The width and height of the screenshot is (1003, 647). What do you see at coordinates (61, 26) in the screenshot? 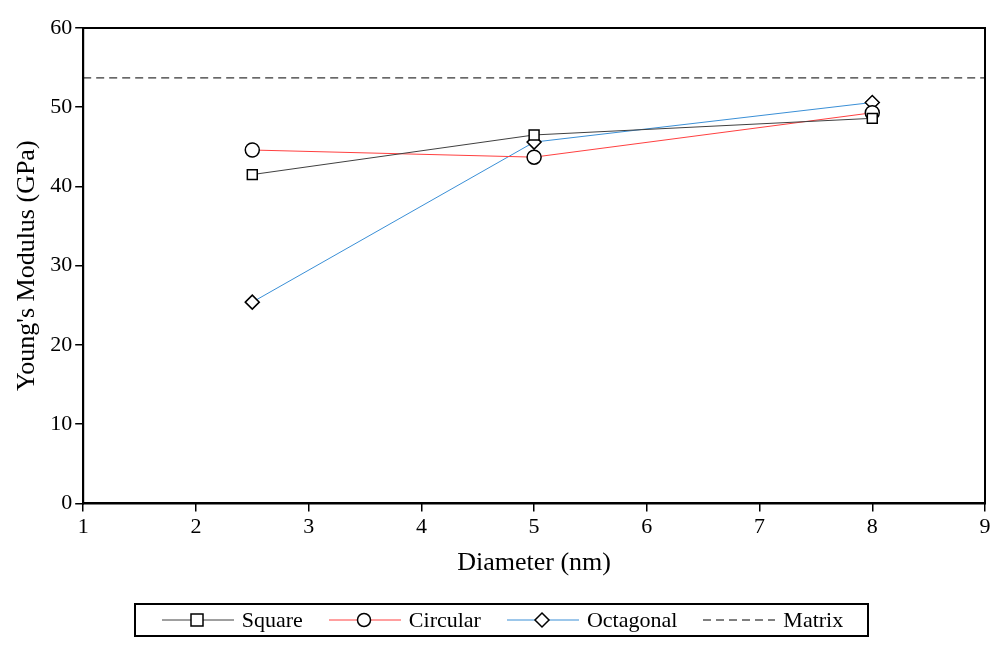
I see `y-tick-label: 60` at bounding box center [61, 26].